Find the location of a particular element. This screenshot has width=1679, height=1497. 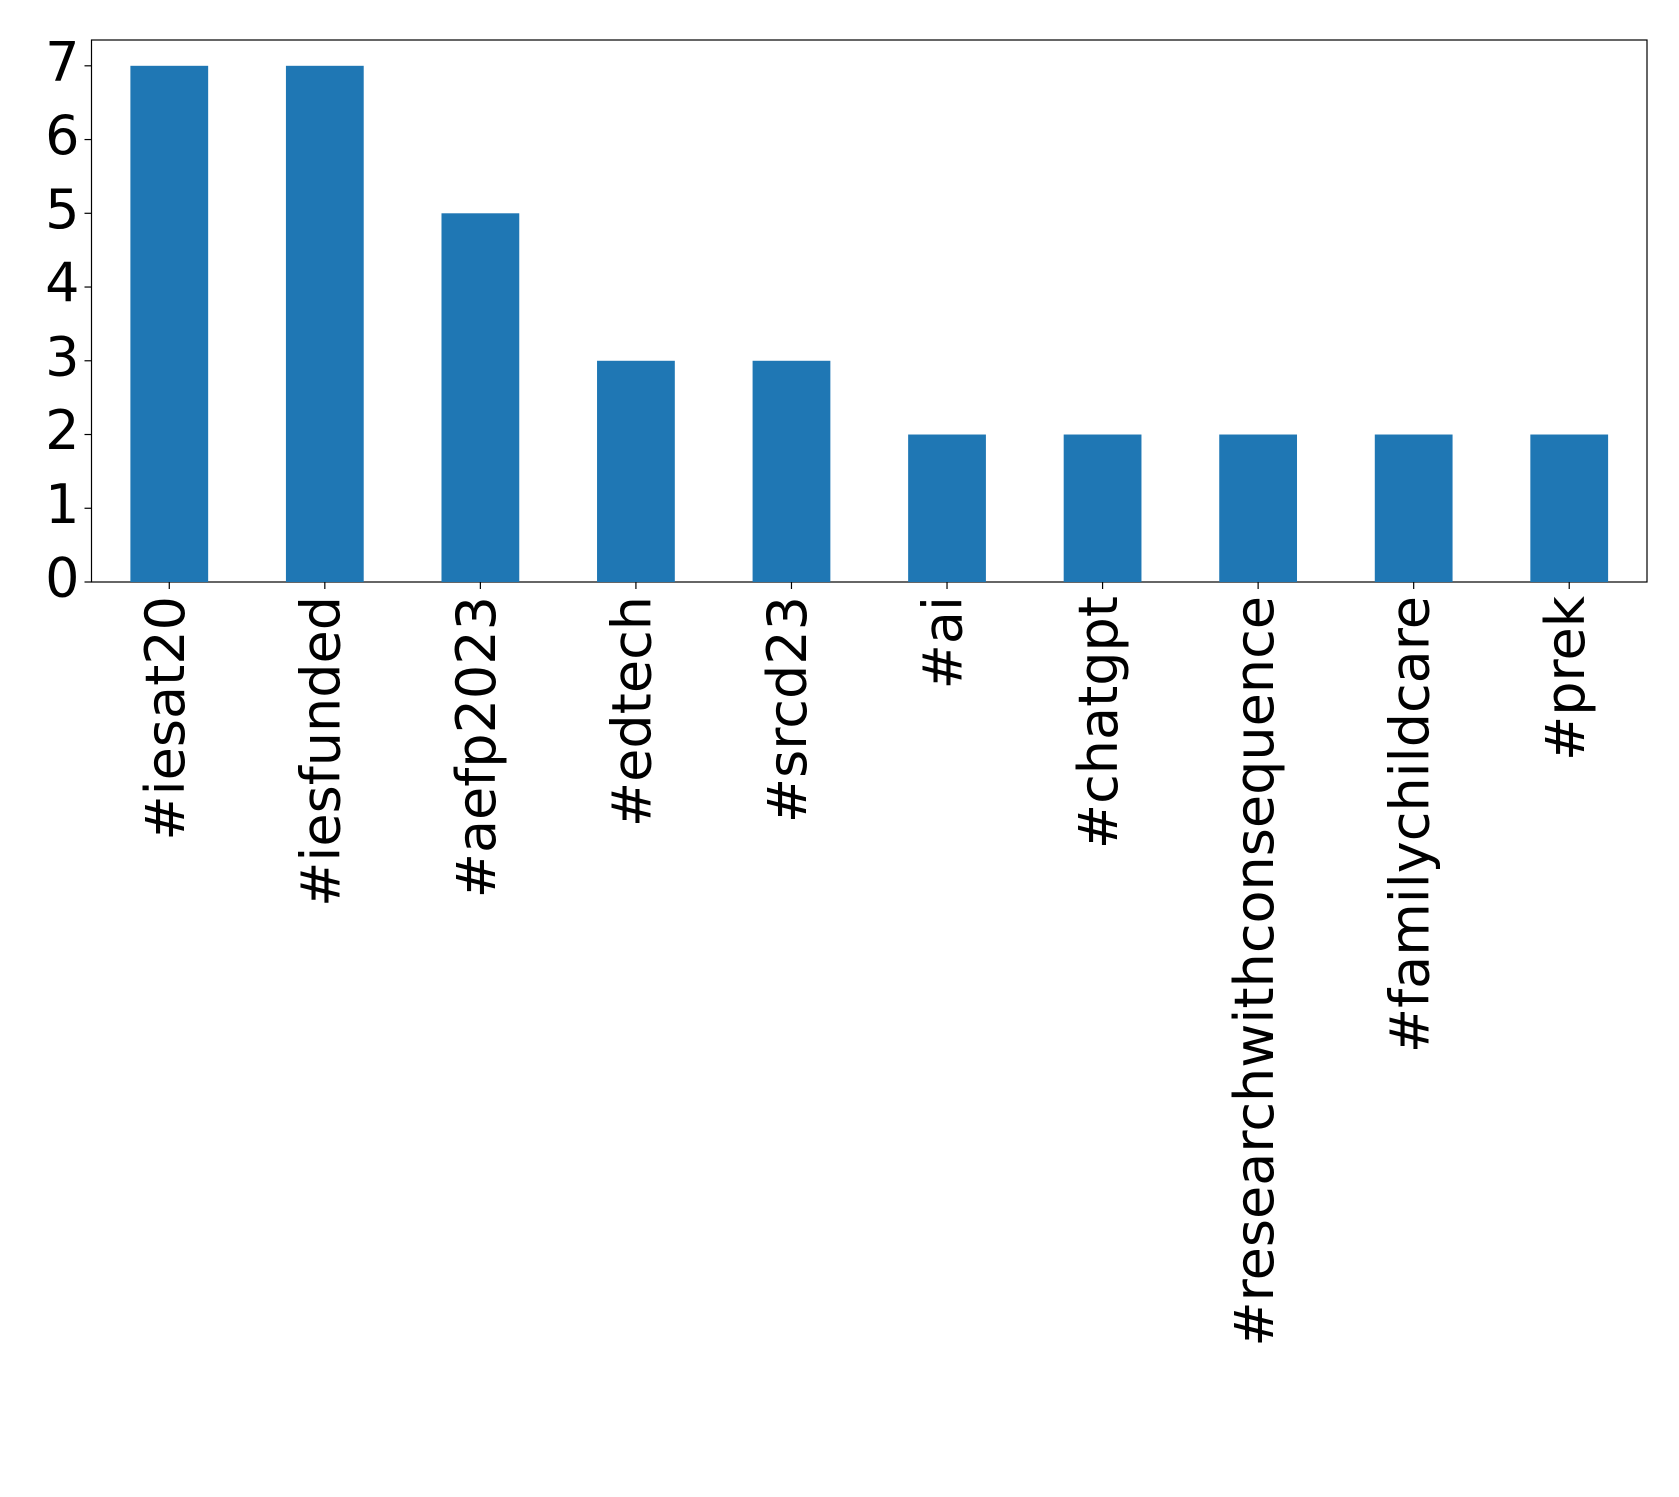

y-tick-label: 3 is located at coordinates (62, 356).